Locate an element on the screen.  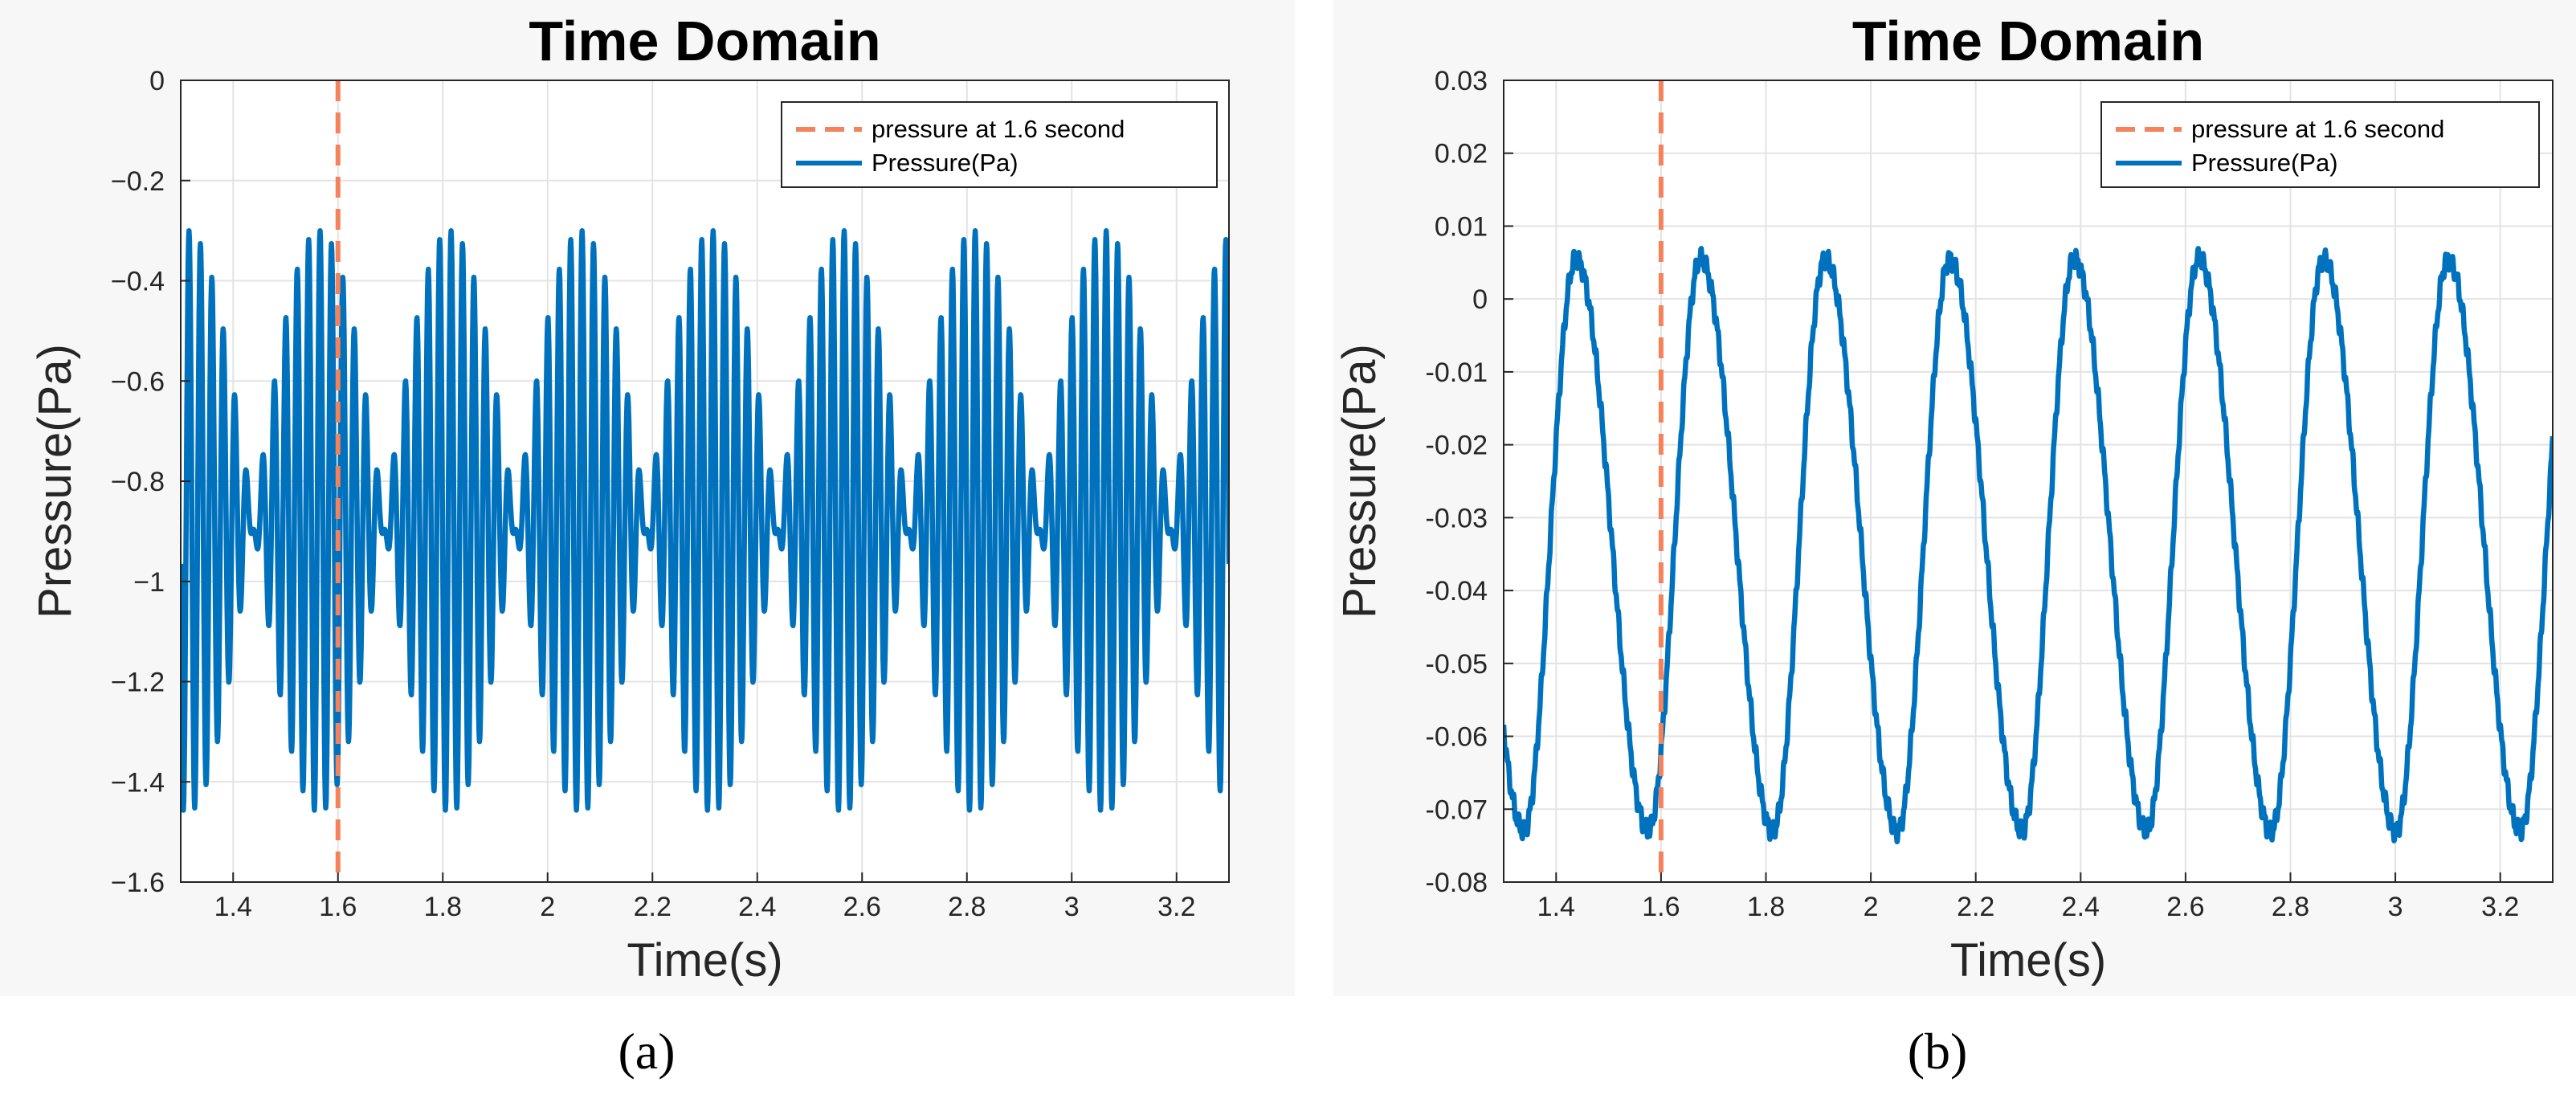
y-tick-label: −0.4 is located at coordinates (138, 282).